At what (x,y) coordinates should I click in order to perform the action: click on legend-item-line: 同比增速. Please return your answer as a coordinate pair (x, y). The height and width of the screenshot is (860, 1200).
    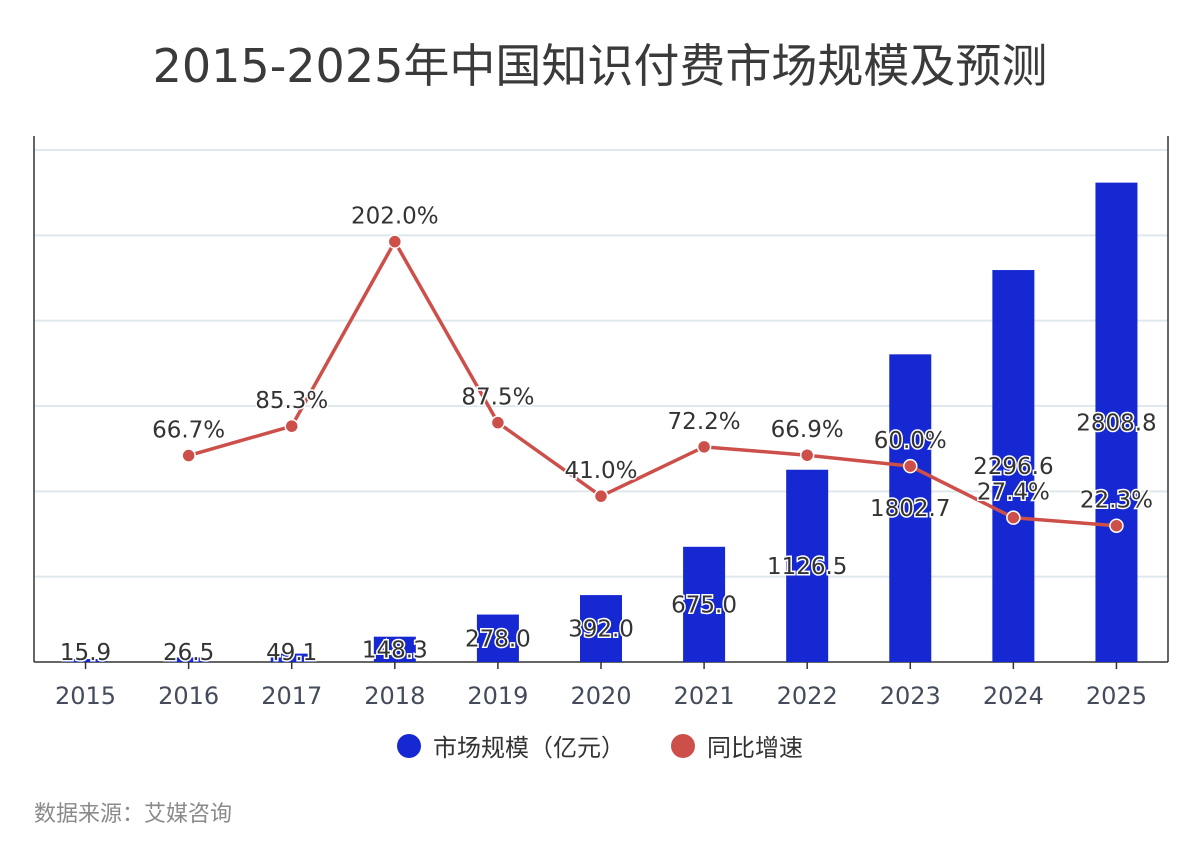
    Looking at the image, I should click on (737, 745).